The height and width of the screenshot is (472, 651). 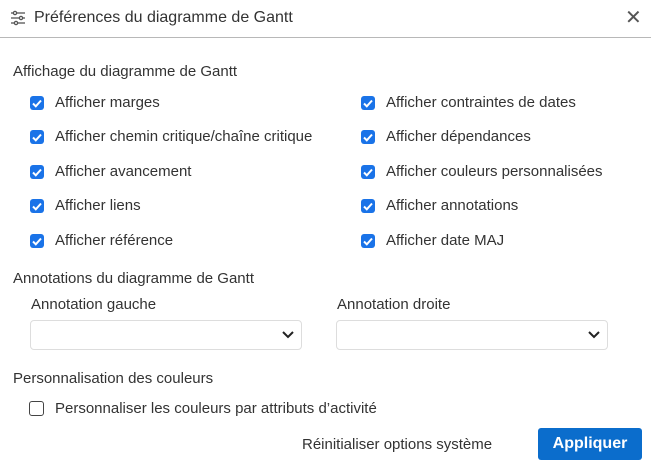 I want to click on close-icon: ✕, so click(x=633, y=18).